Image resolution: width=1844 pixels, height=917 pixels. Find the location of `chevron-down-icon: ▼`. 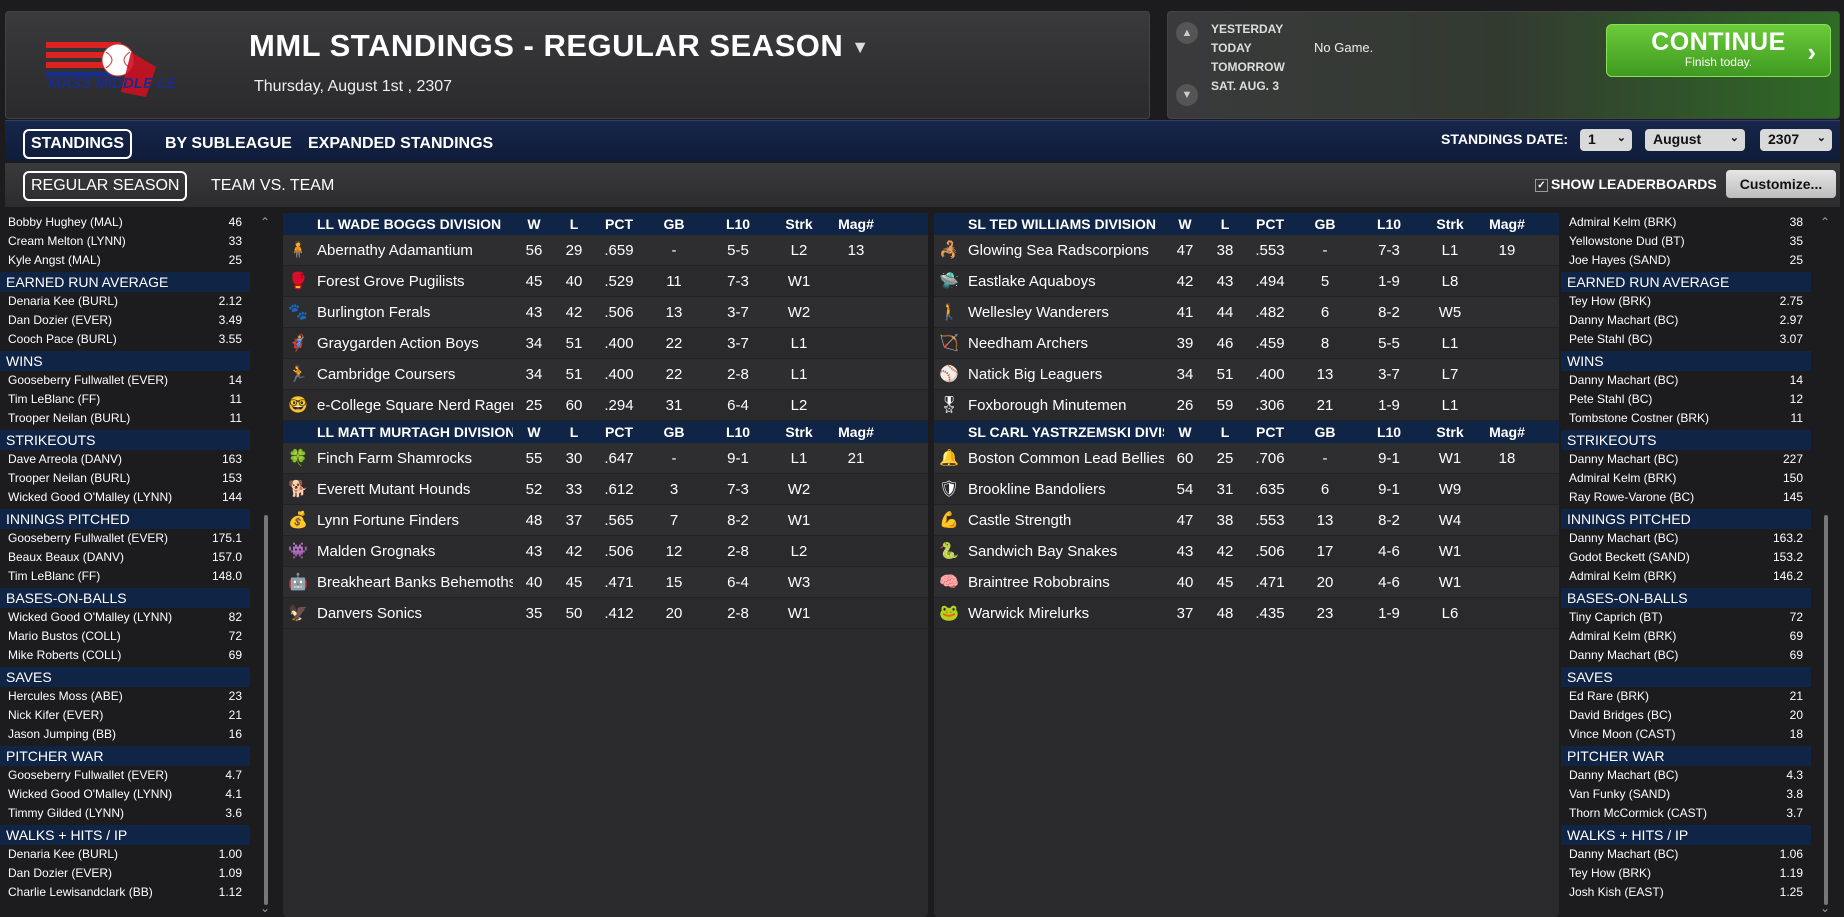

chevron-down-icon: ▼ is located at coordinates (1187, 95).